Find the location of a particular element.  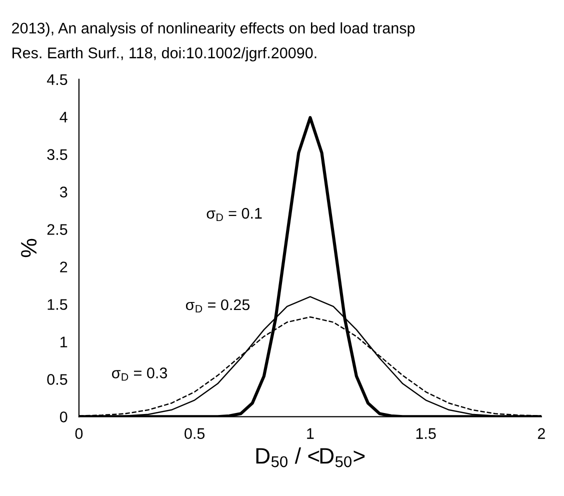

x-tick-label: 0.5 is located at coordinates (194, 433).